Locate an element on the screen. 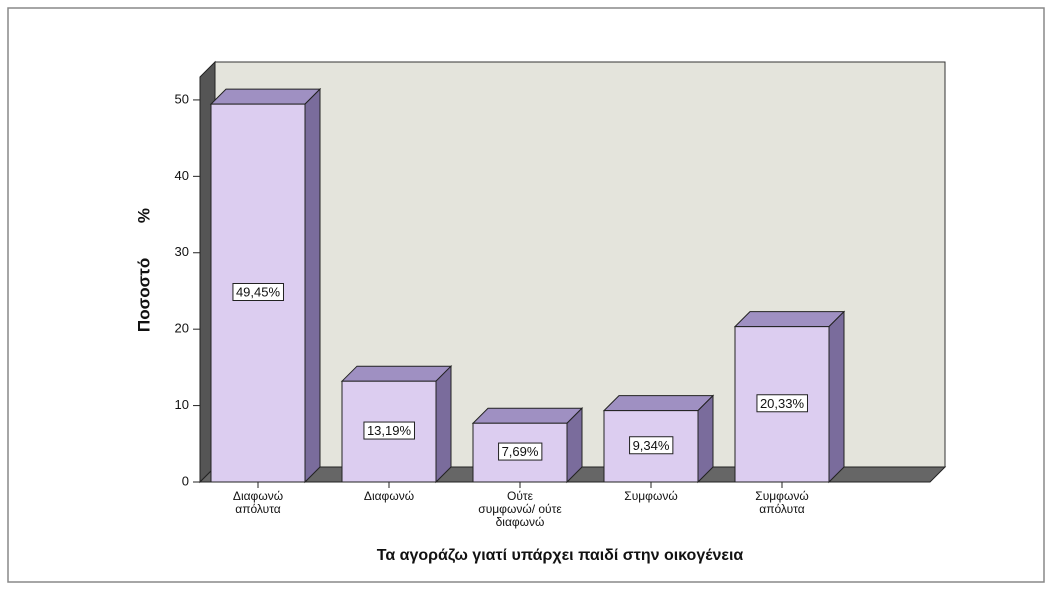 The height and width of the screenshot is (591, 1053). value-label: 13,19% is located at coordinates (389, 430).